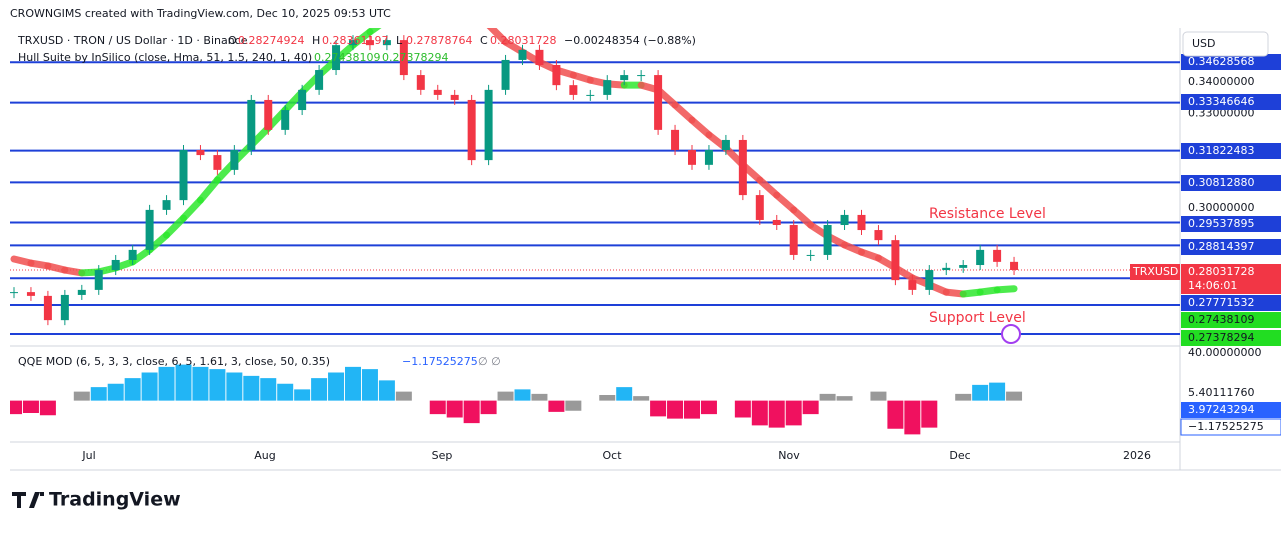 This screenshot has width=1281, height=534. What do you see at coordinates (523, 40) in the screenshot?
I see `ohlc: 0.28031728` at bounding box center [523, 40].